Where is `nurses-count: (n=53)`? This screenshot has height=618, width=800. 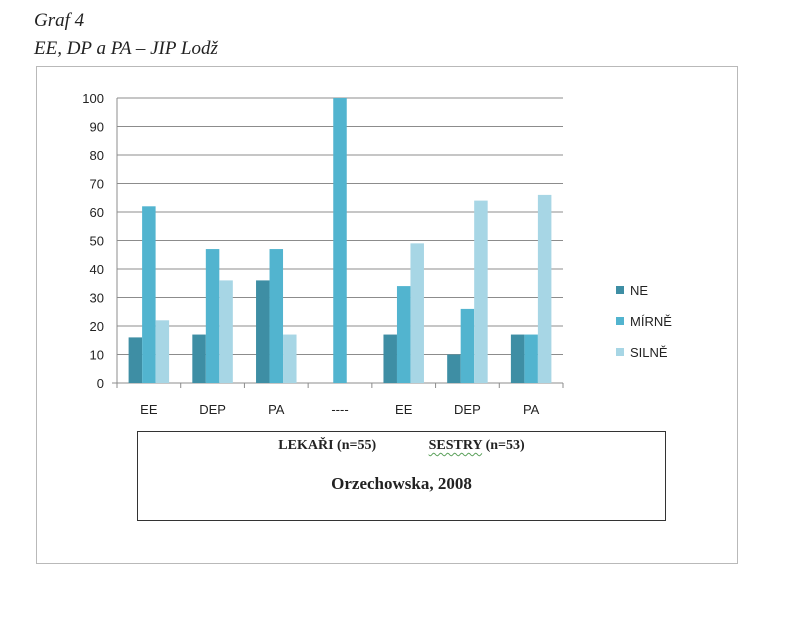
nurses-count: (n=53) is located at coordinates (505, 445).